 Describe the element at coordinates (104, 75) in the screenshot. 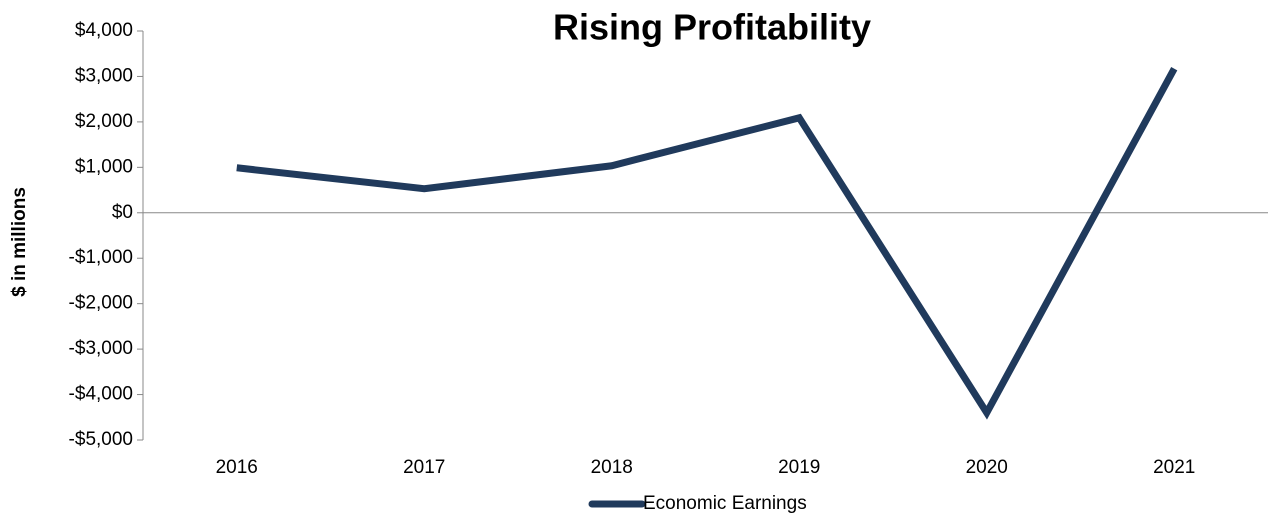

I see `y-tick-label: $3,000` at that location.